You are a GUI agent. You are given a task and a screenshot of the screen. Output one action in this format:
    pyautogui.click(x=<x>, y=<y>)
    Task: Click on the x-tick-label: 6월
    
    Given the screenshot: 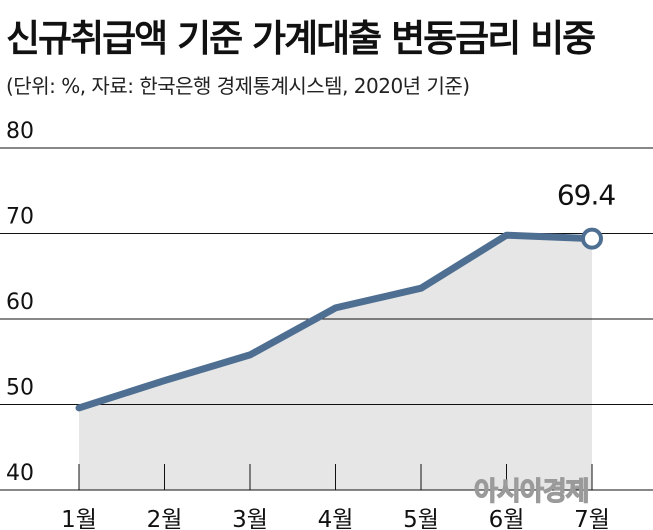 What is the action you would take?
    pyautogui.click(x=507, y=518)
    